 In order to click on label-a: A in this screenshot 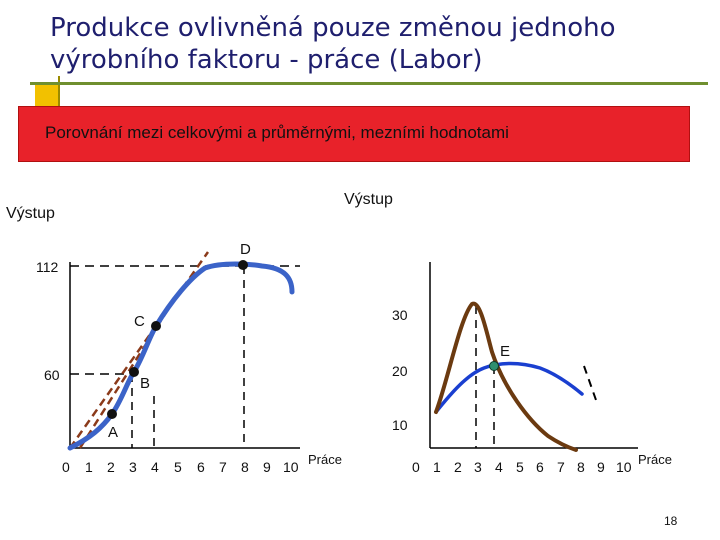, I will do `click(113, 432)`.